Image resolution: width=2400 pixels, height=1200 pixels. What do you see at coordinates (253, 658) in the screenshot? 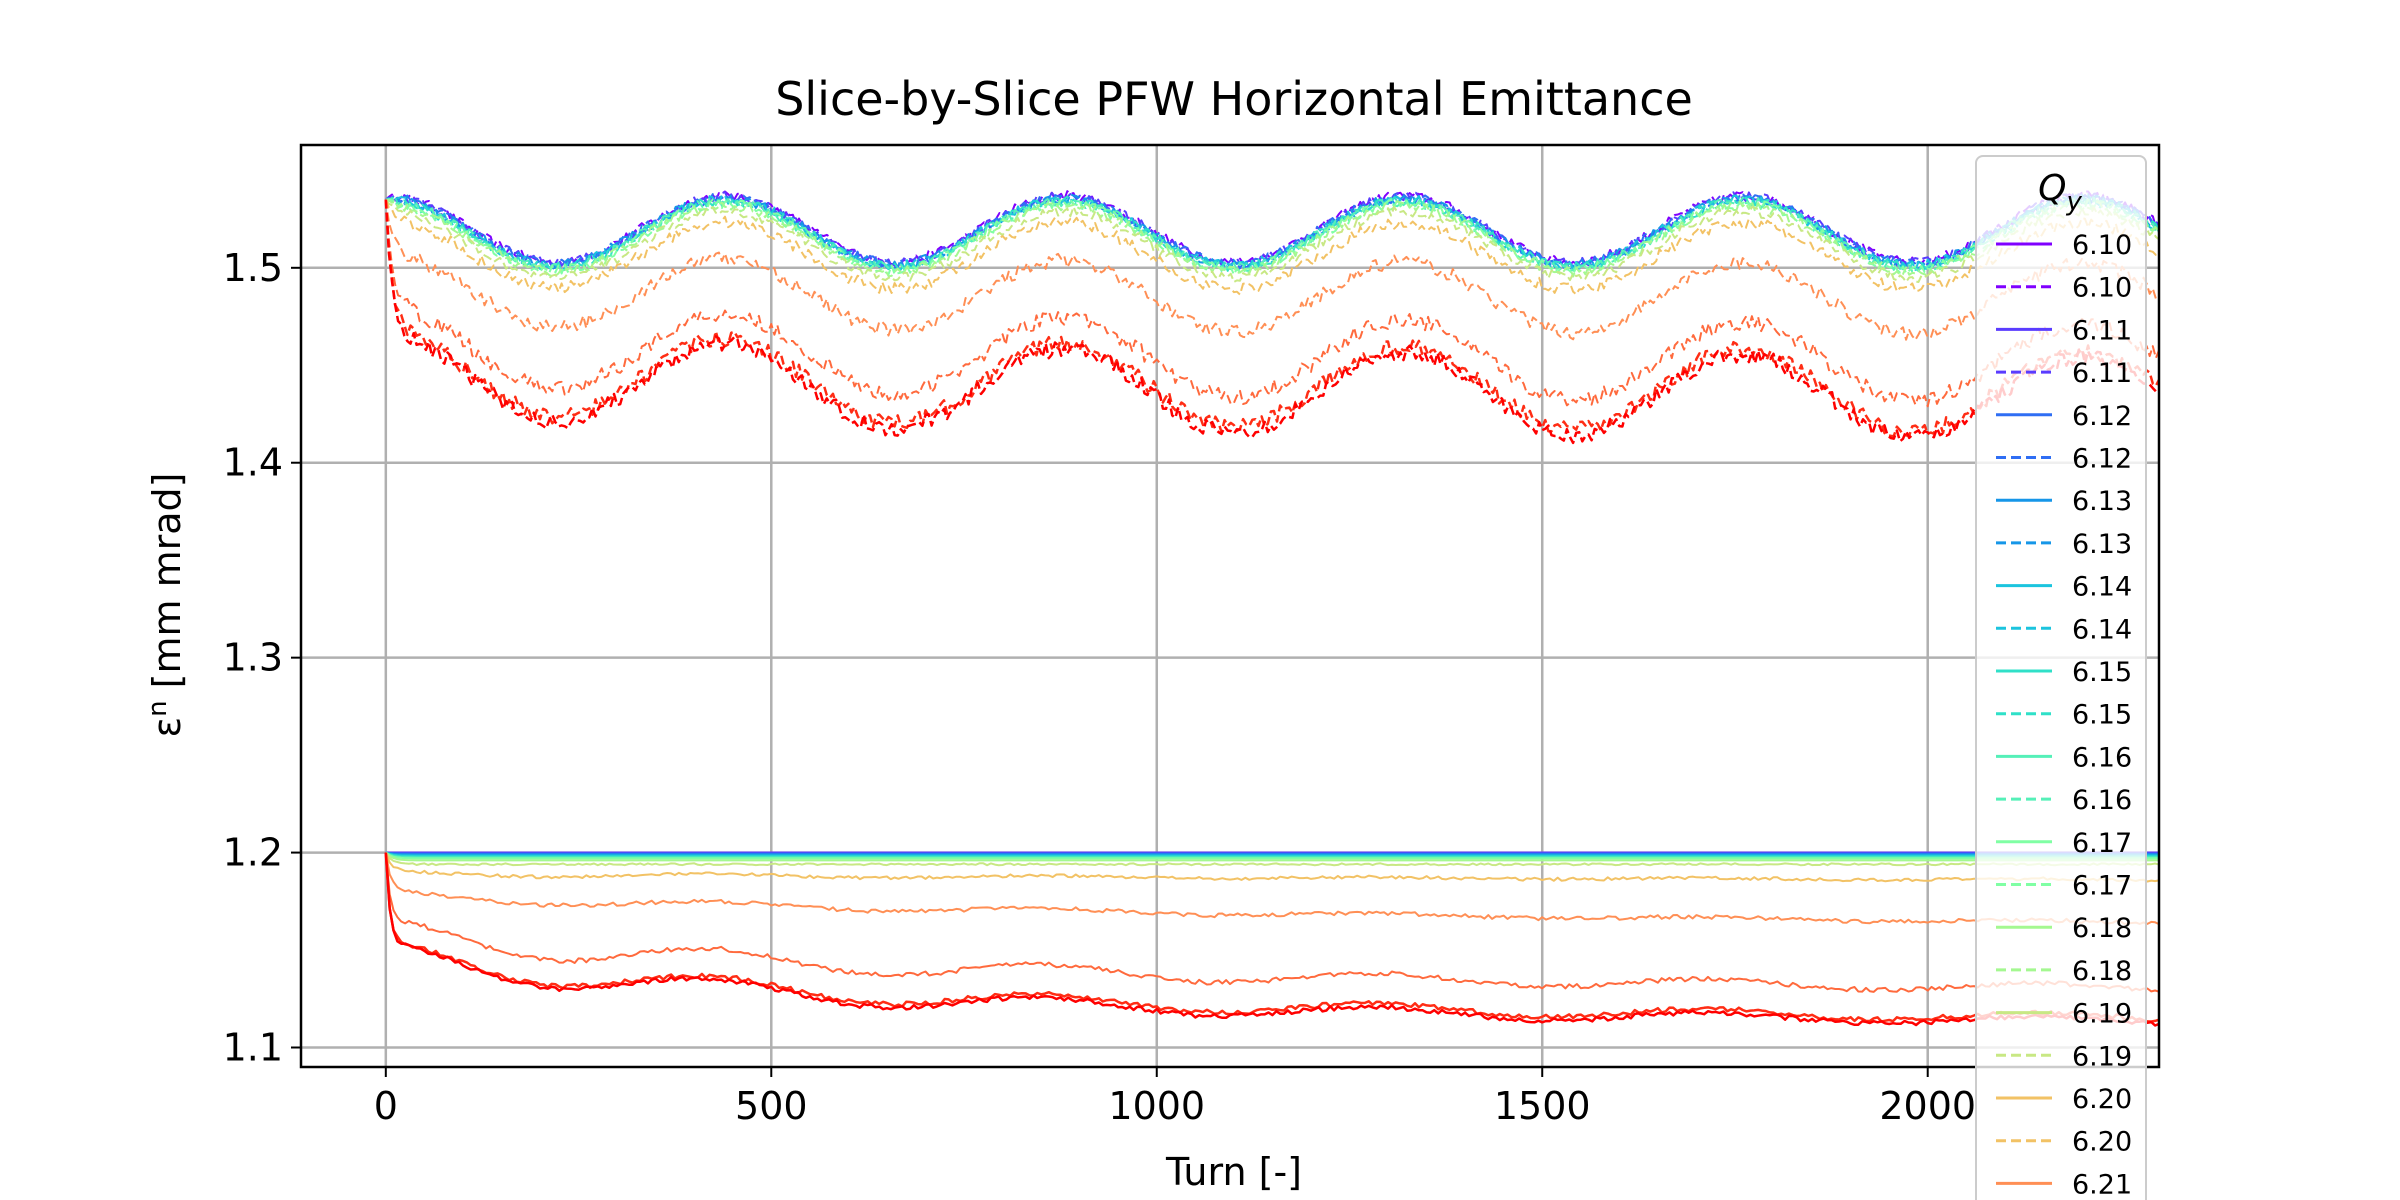
I see `y-tick-label: 1.3` at bounding box center [253, 658].